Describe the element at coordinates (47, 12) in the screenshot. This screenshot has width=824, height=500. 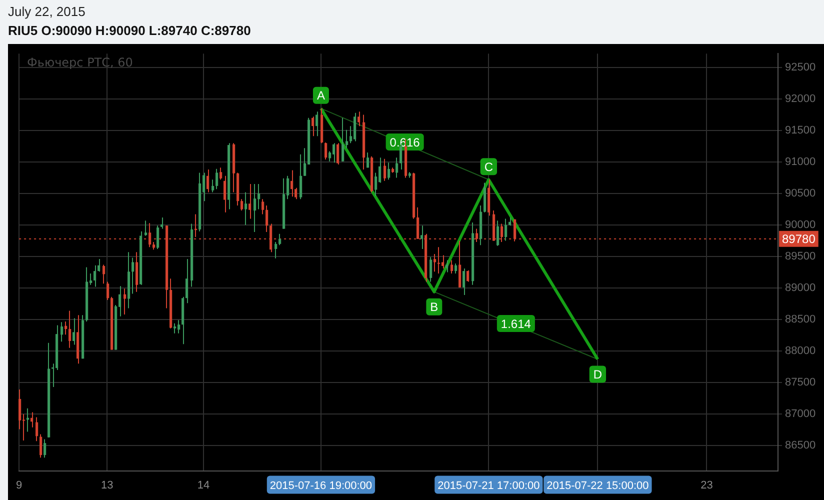
I see `text: July 22, 2015` at that location.